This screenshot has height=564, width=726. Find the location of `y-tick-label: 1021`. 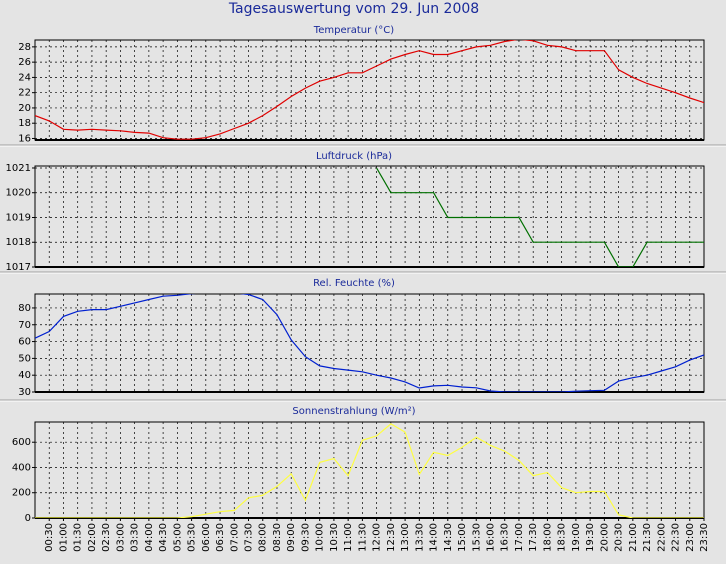

y-tick-label: 1021 is located at coordinates (18, 168).